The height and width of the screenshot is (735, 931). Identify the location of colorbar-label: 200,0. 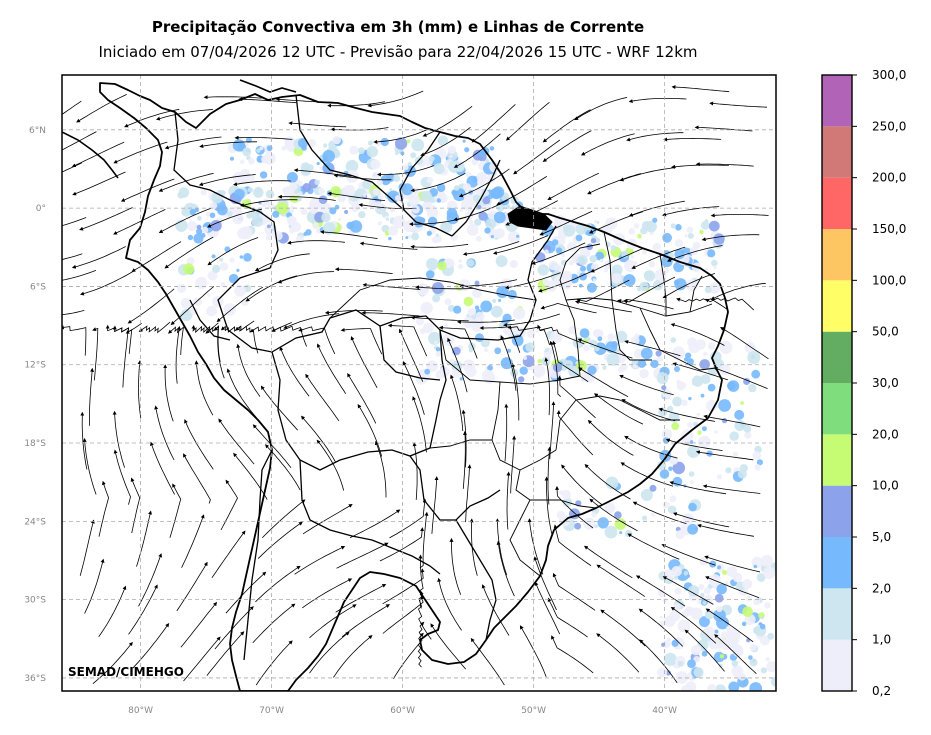
(889, 178).